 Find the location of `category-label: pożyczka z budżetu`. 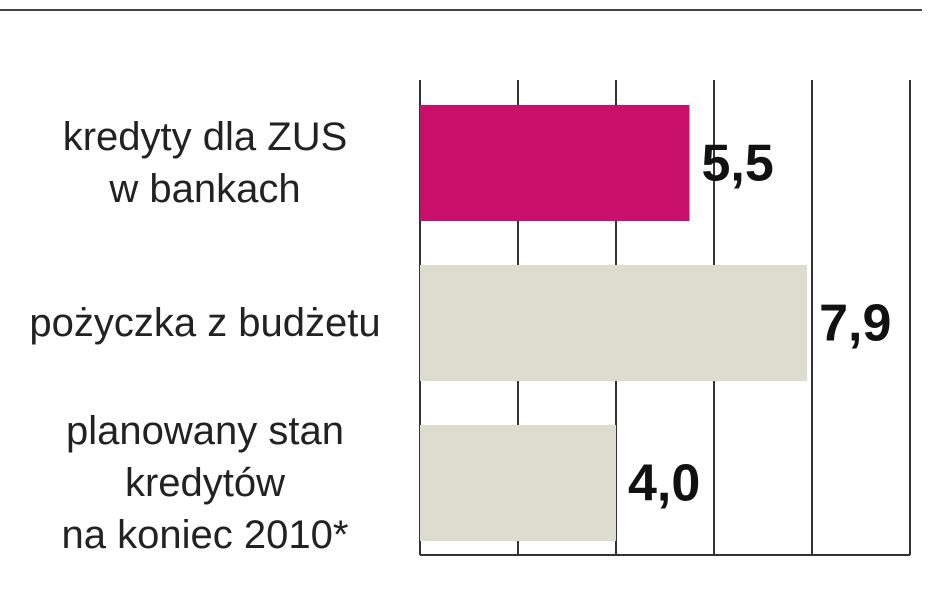

category-label: pożyczka z budżetu is located at coordinates (205, 323).